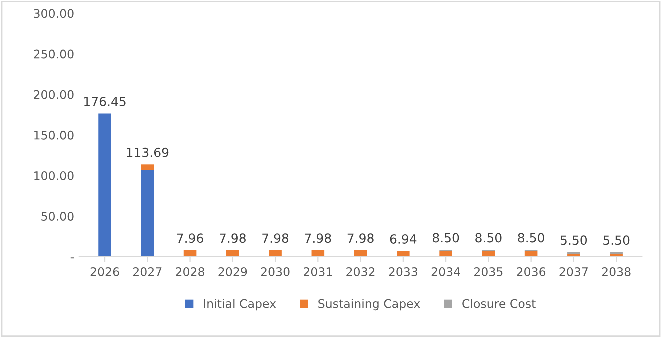  What do you see at coordinates (54, 175) in the screenshot?
I see `y-tick-label: 100.00` at bounding box center [54, 175].